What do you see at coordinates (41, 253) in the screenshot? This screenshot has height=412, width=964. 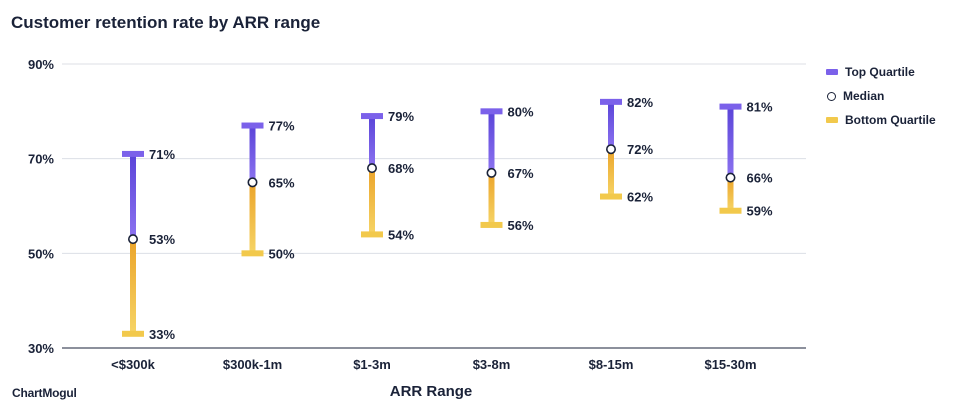 I see `y-tick-label: 50%` at bounding box center [41, 253].